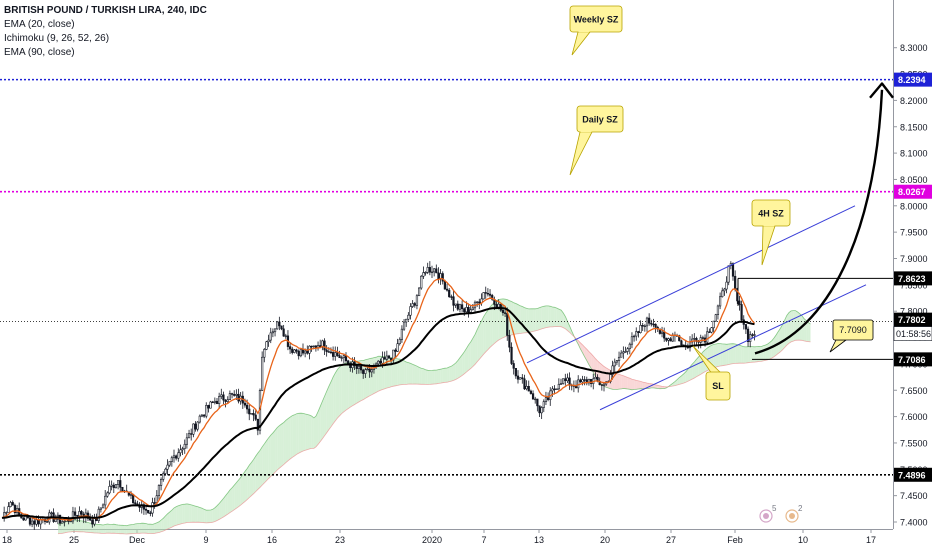 This screenshot has height=550, width=932. Describe the element at coordinates (819, 222) in the screenshot. I see `projection-curve` at that location.